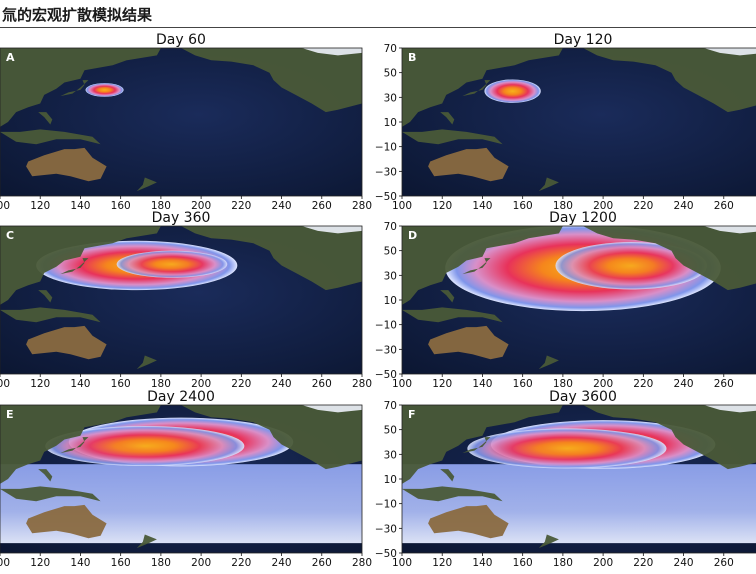  What do you see at coordinates (583, 40) in the screenshot?
I see `panel-title: Day 120` at bounding box center [583, 40].